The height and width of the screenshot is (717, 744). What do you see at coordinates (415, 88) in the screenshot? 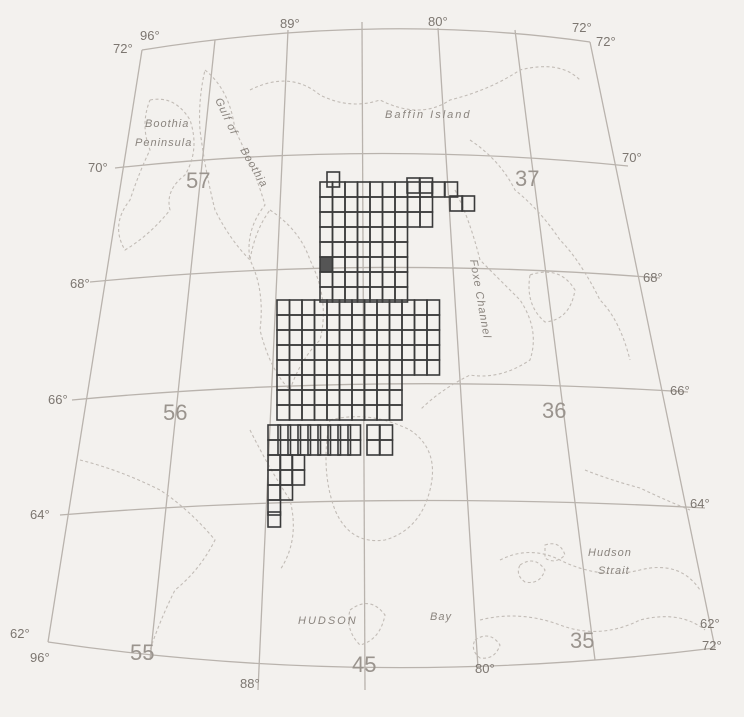
I see `coast-baffin-north` at bounding box center [415, 88].